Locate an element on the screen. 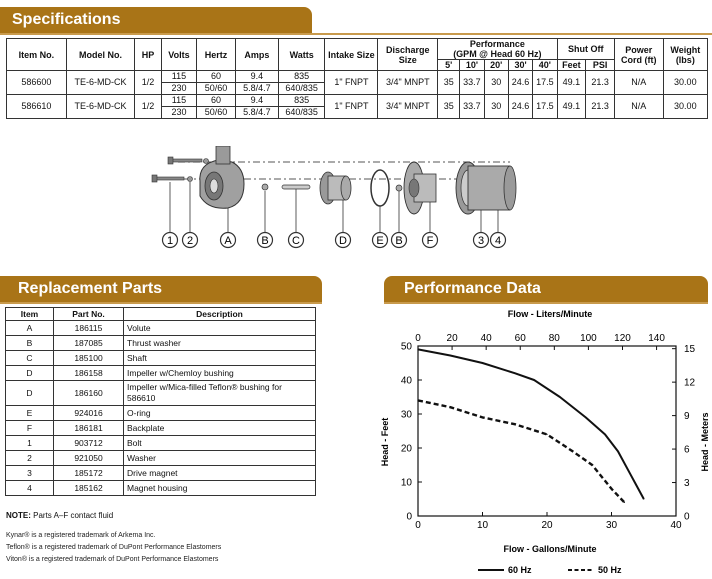  note-text: Parts A–F contact fluid is located at coordinates (72, 515).